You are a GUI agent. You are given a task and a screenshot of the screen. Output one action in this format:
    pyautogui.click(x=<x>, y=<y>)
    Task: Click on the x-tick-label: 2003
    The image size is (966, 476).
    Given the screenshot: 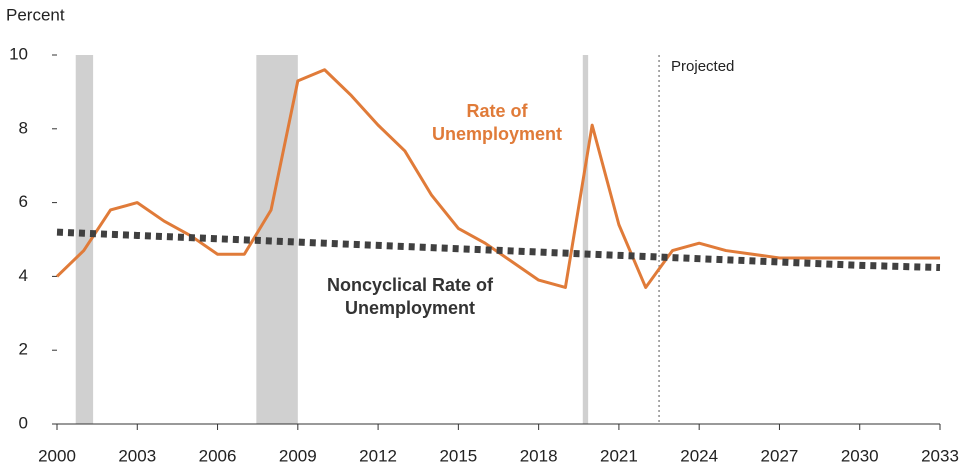 What is the action you would take?
    pyautogui.click(x=137, y=455)
    